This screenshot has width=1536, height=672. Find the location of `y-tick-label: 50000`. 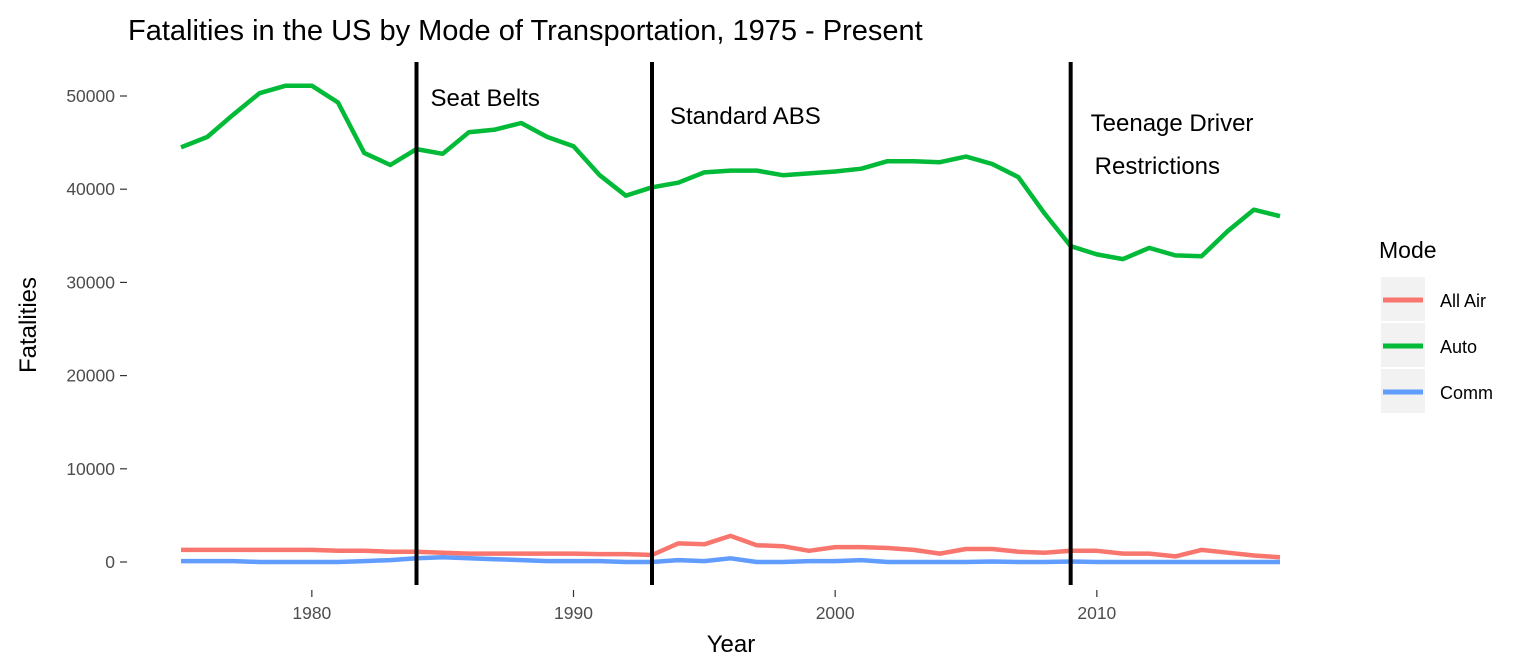

y-tick-label: 50000 is located at coordinates (90, 96).